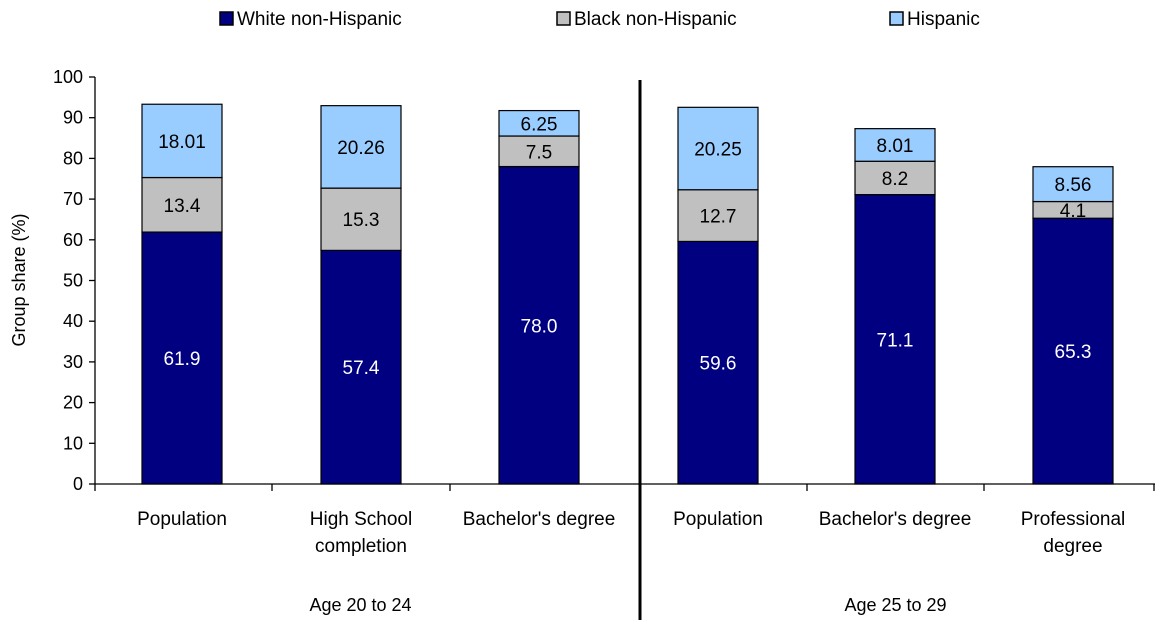  I want to click on data-label-white-non-hispanic: 57.4, so click(361, 368).